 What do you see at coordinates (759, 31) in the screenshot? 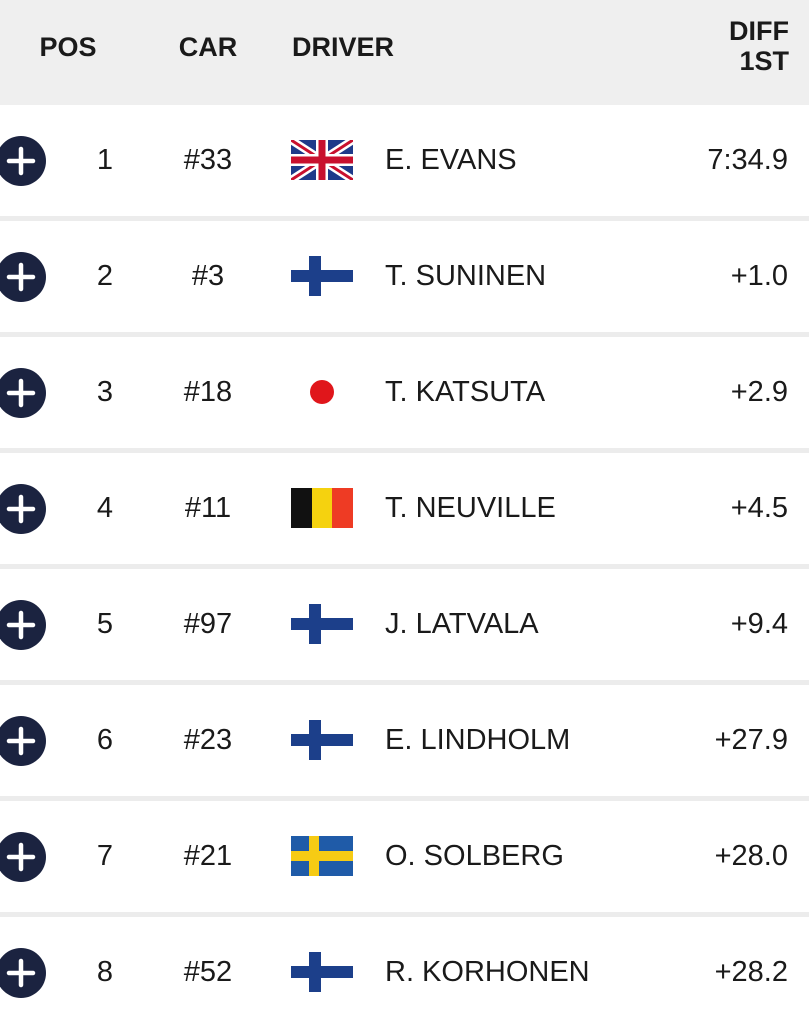
I see `header-diff-line: DIFF` at bounding box center [759, 31].